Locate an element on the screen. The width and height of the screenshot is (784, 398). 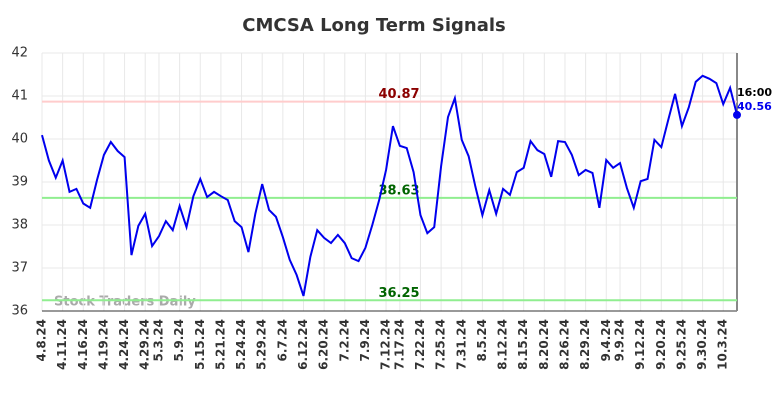
level-label: 36.25 is located at coordinates (398, 293).